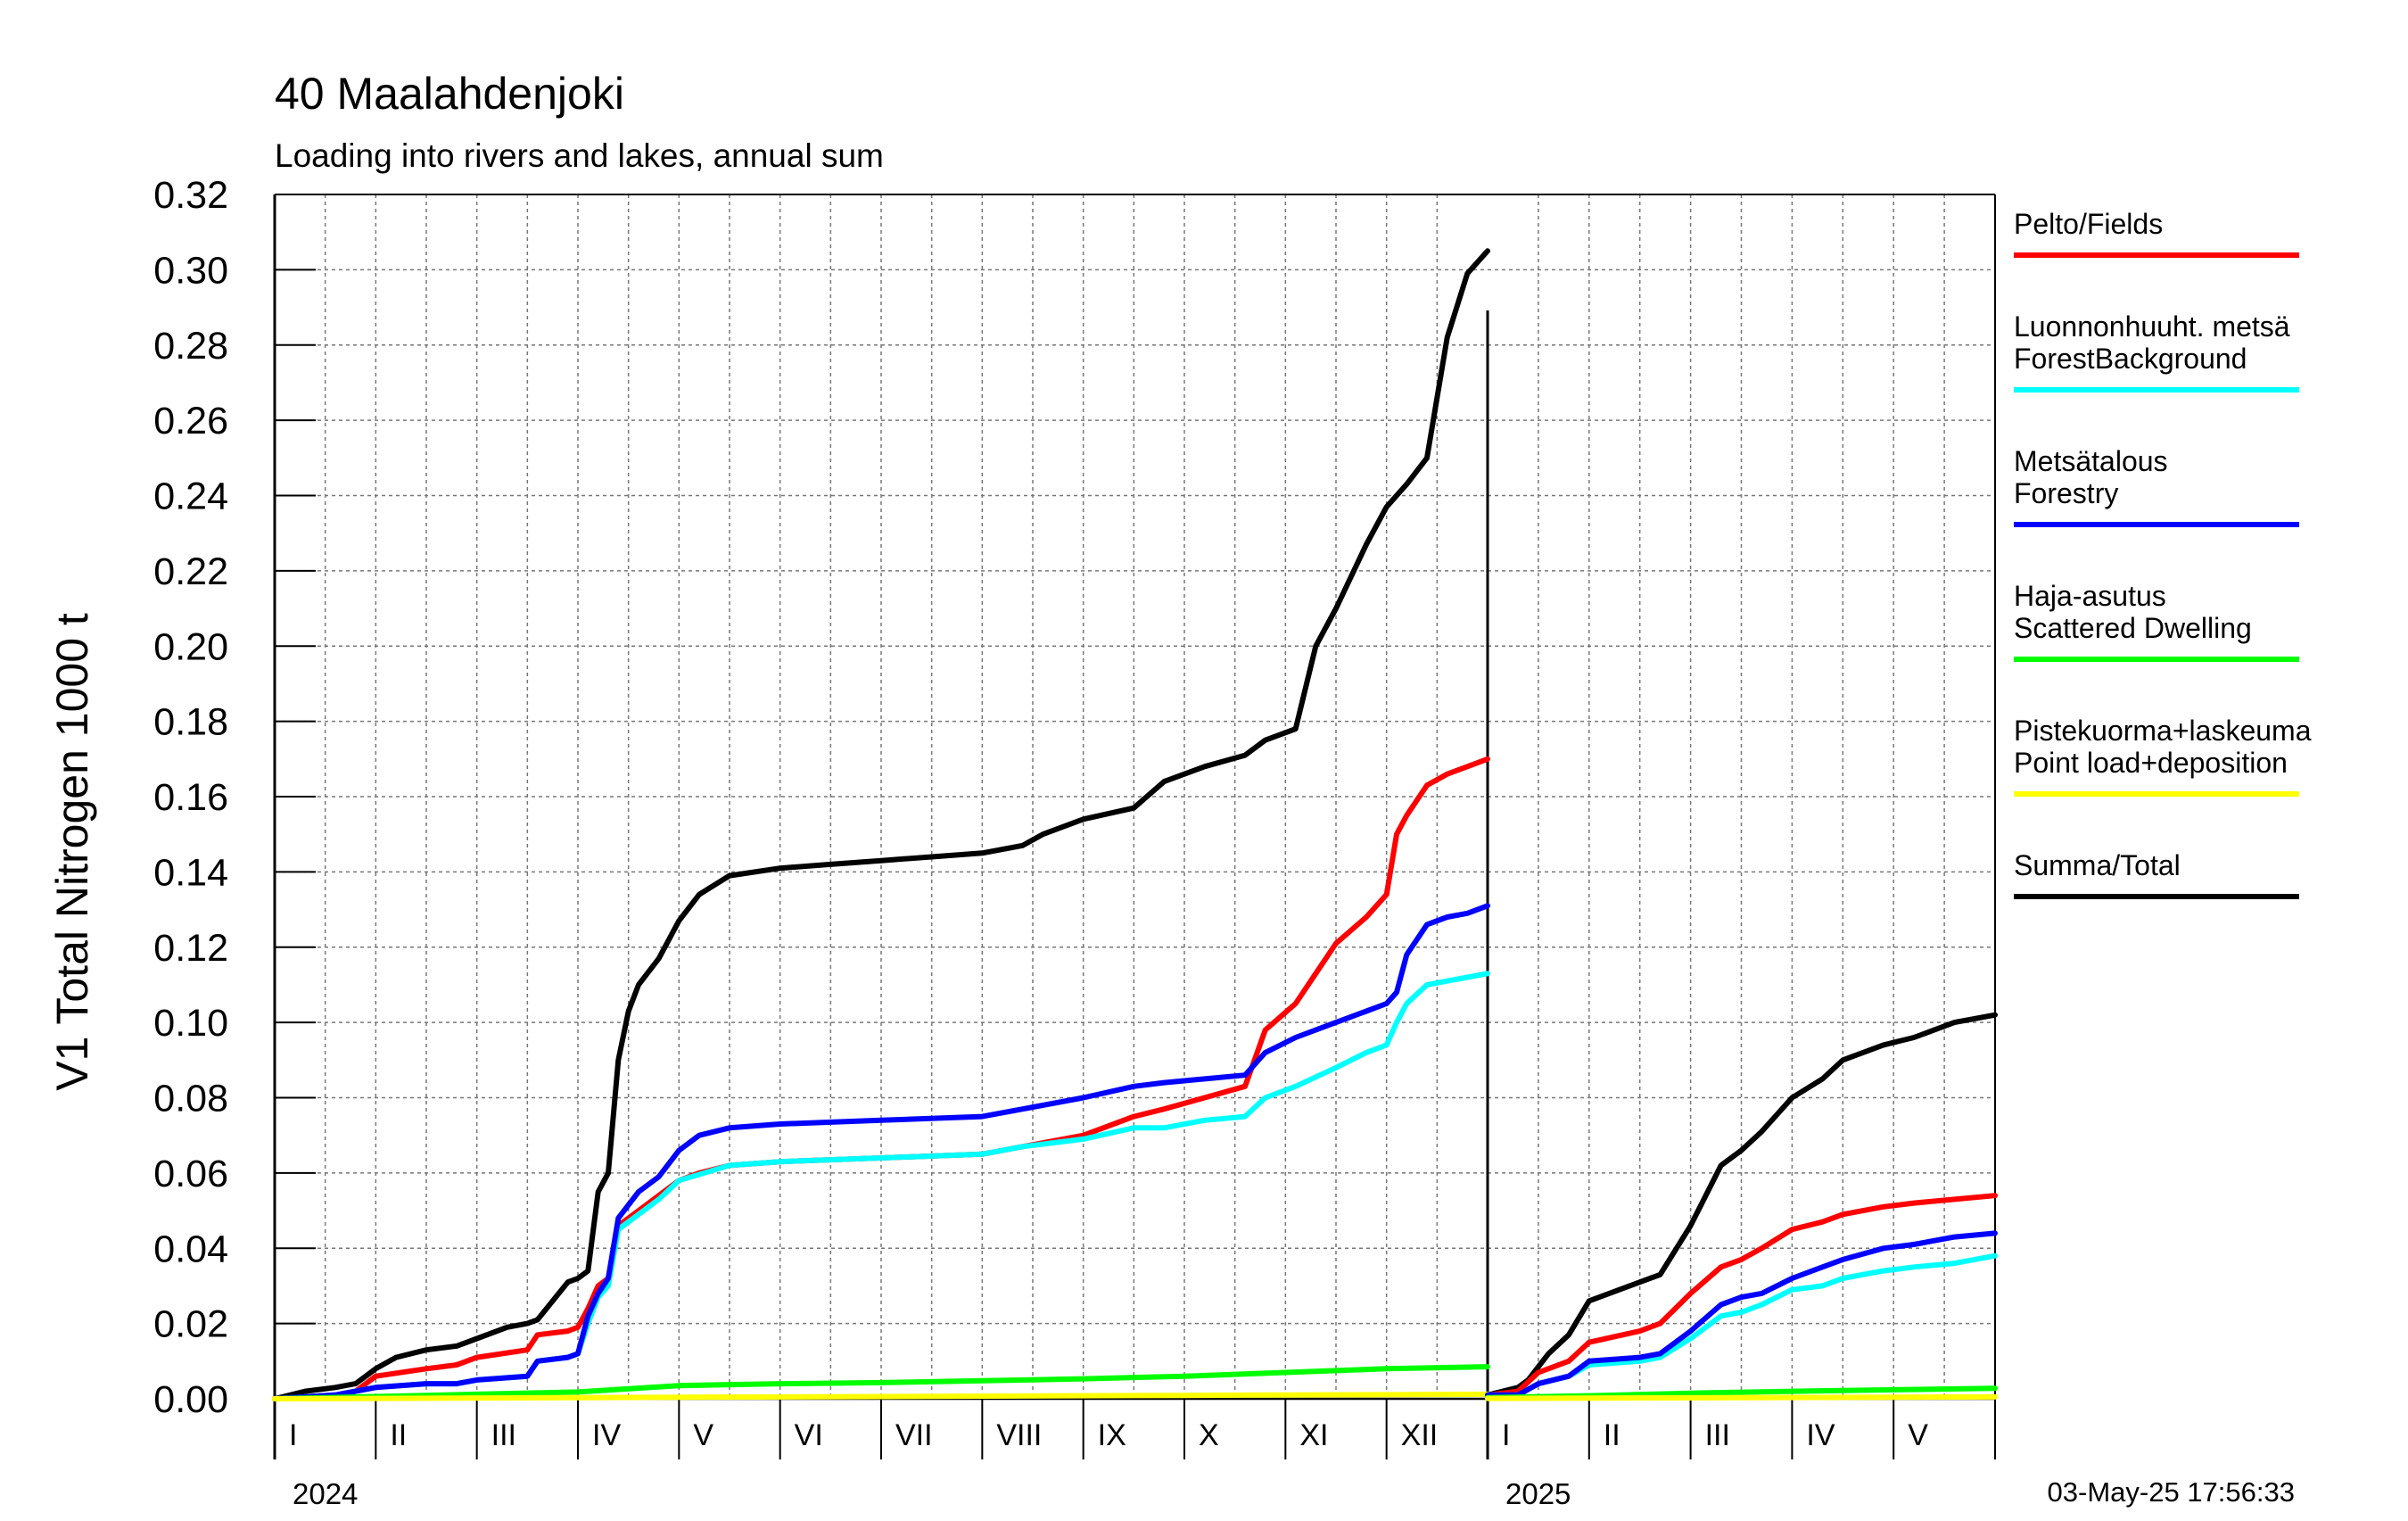  I want to click on y-tick-label: 0.08, so click(191, 1099).